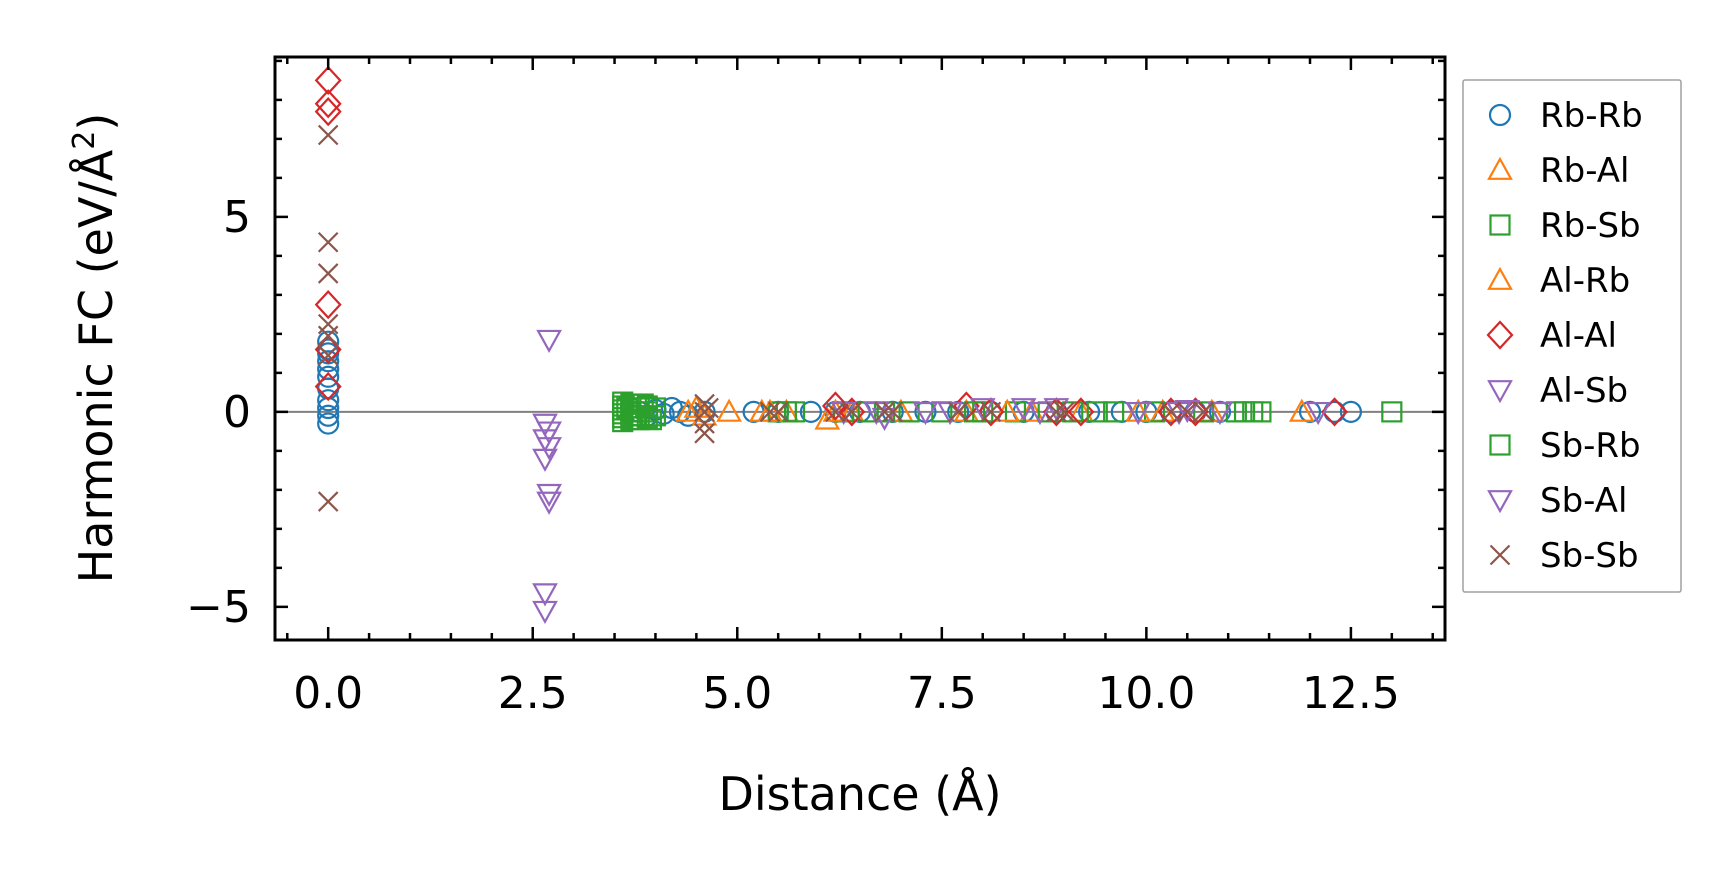 The height and width of the screenshot is (883, 1735). I want to click on legend-item: Al-Rb, so click(1558, 281).